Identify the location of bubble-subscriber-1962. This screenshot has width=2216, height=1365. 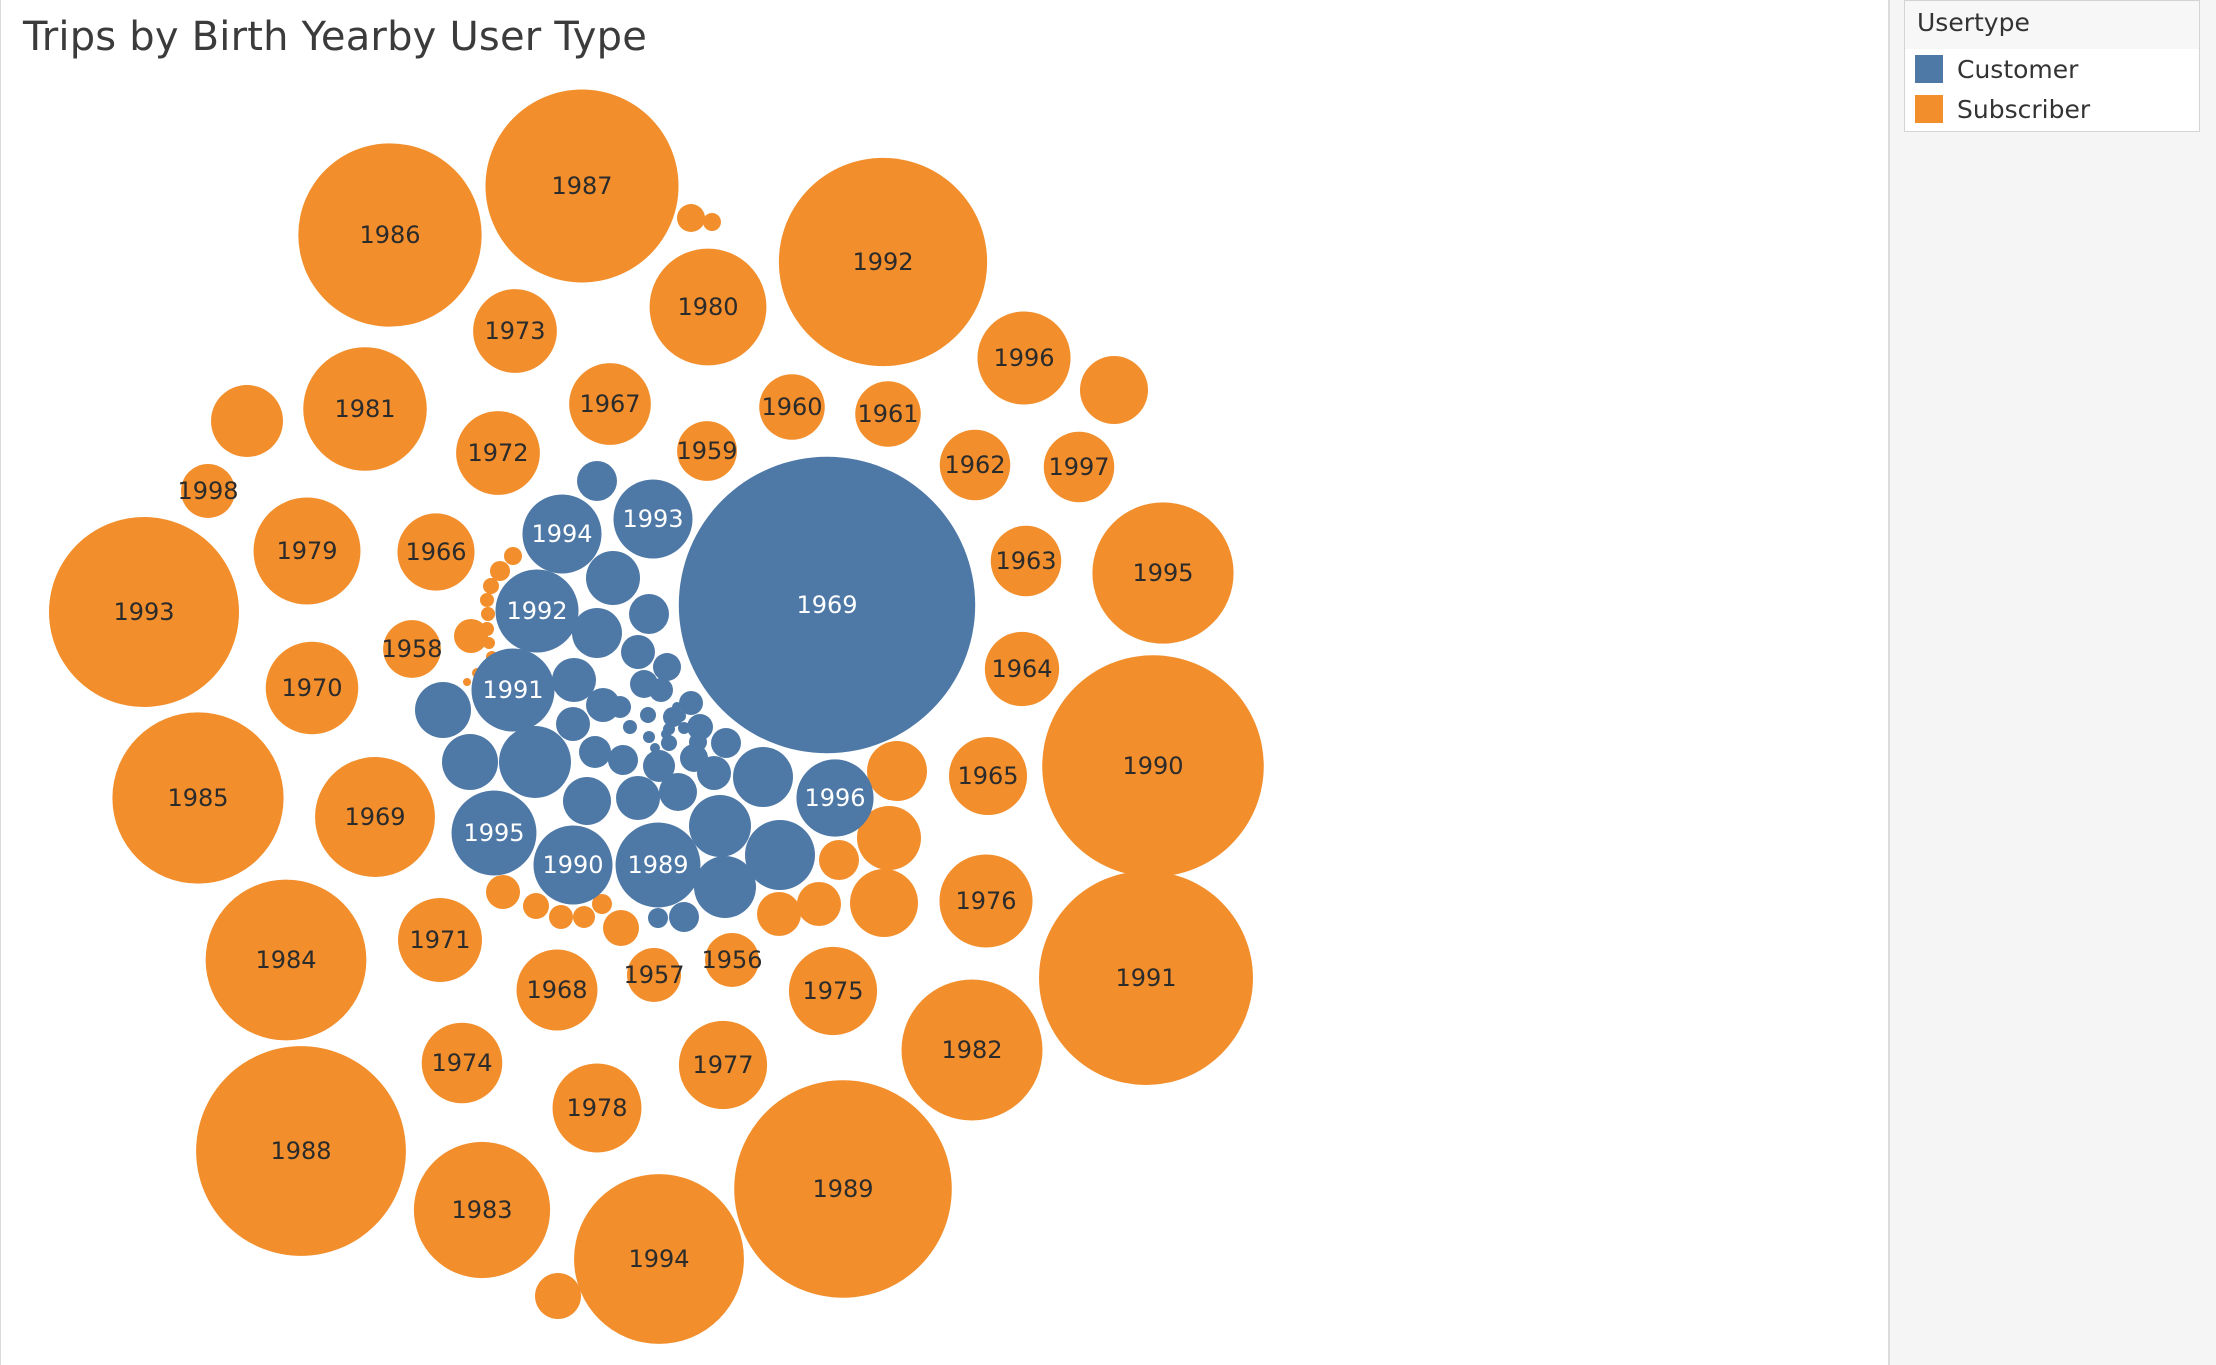
(975, 465).